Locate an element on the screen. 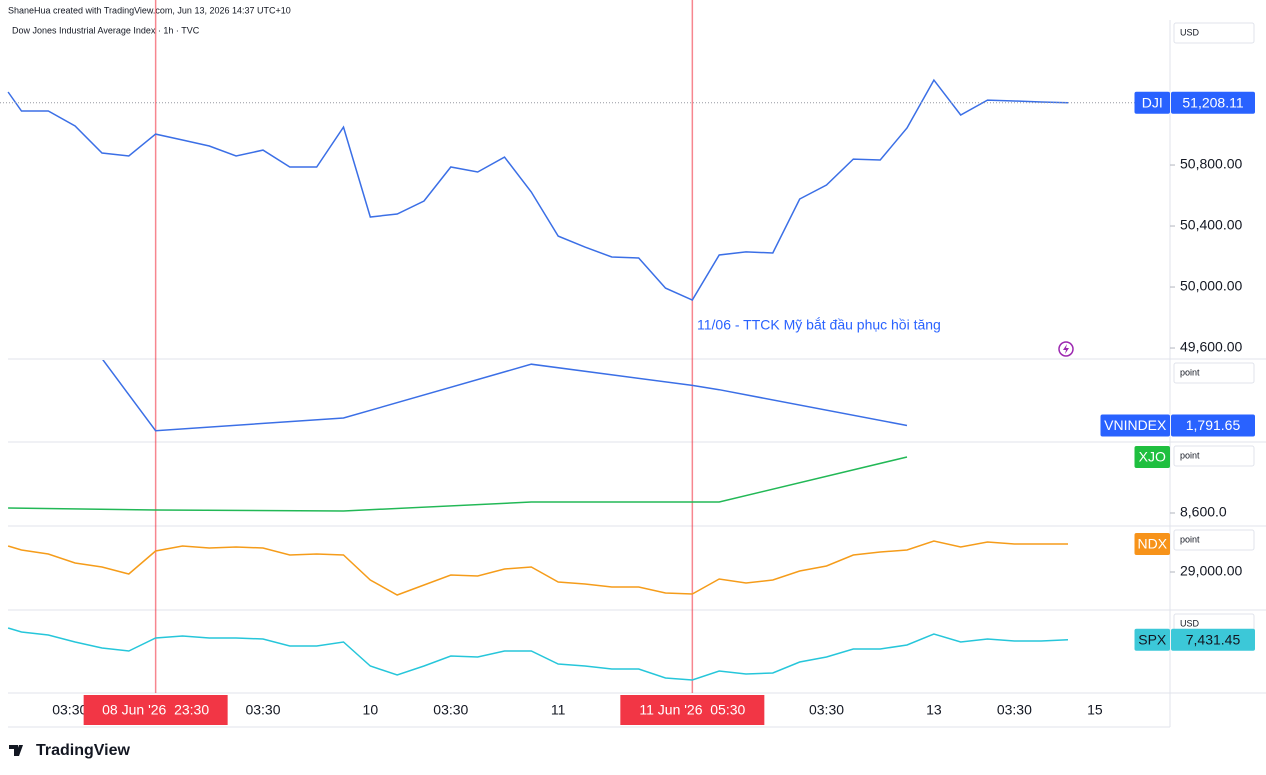  series-label: XJO is located at coordinates (1152, 457).